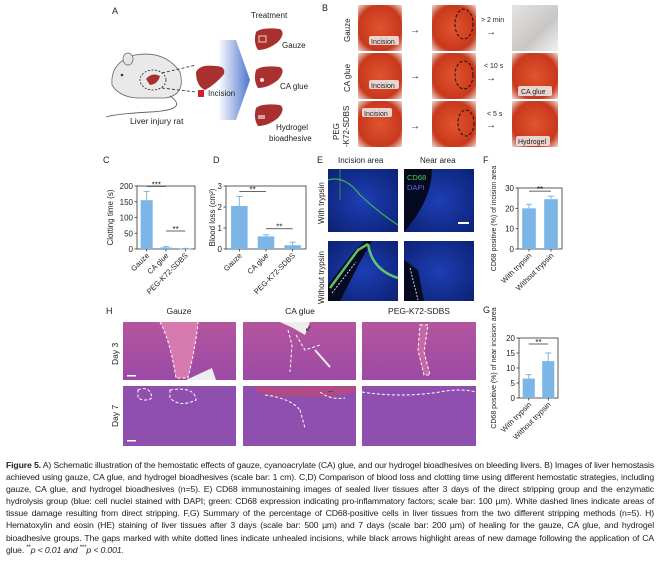  Describe the element at coordinates (268, 39) in the screenshot. I see `liver-gauze-icon` at that location.